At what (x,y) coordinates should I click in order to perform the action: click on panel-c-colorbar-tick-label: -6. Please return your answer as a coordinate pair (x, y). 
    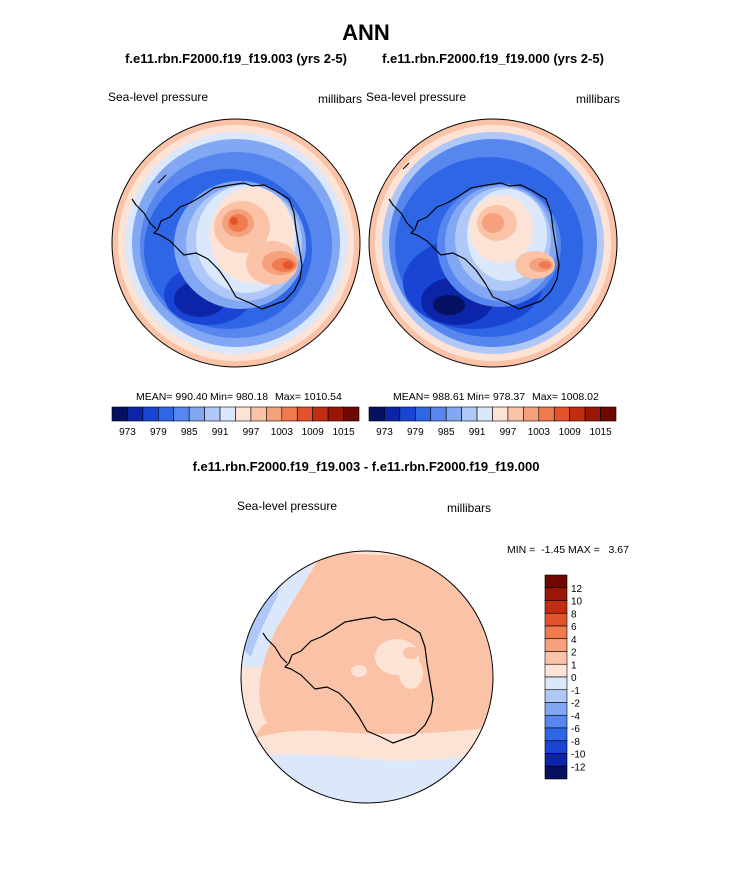
    Looking at the image, I should click on (575, 729).